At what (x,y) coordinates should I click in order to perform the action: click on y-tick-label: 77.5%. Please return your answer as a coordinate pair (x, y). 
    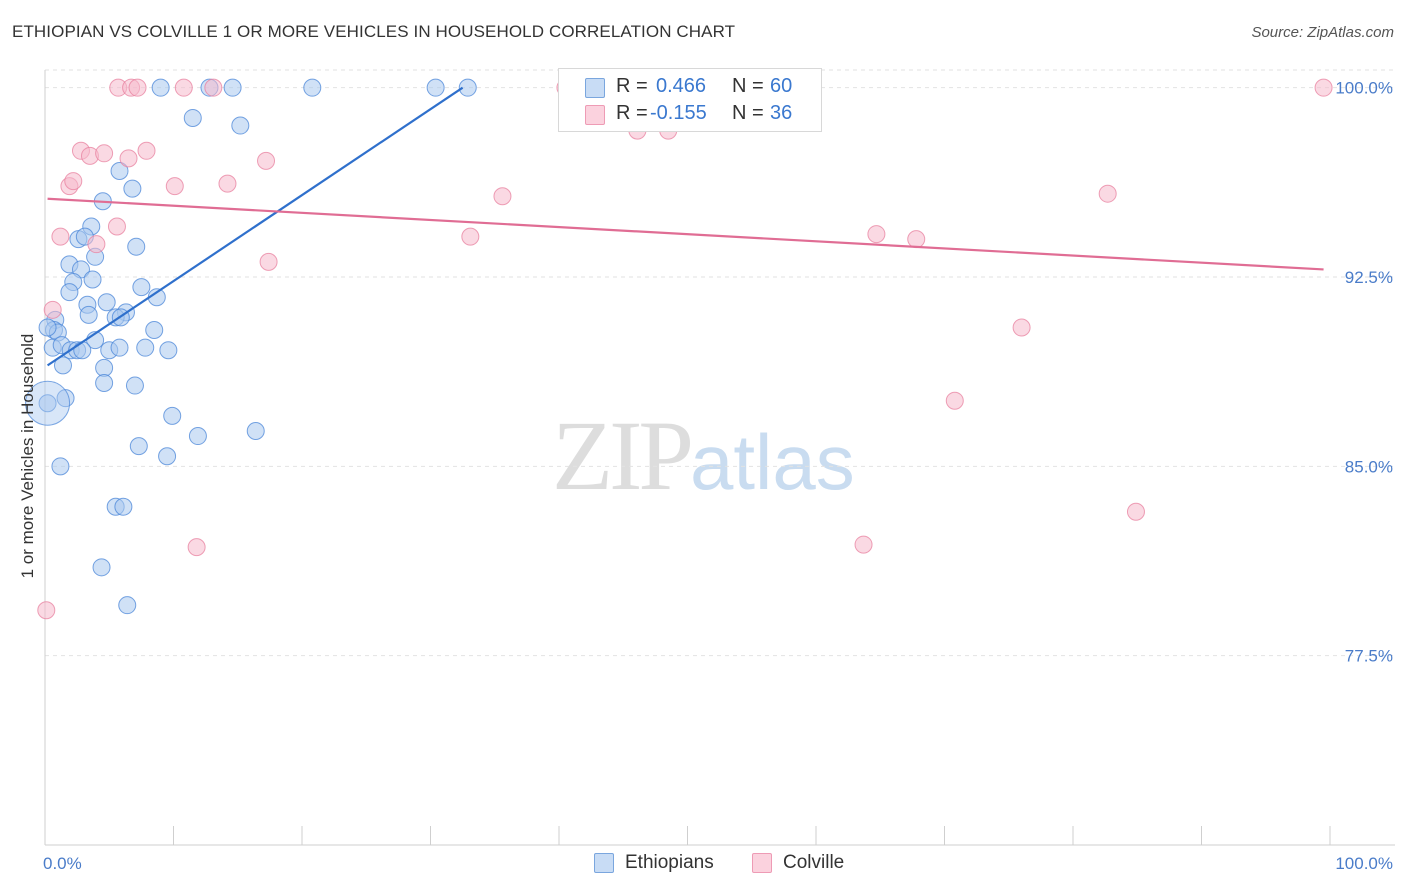
    Looking at the image, I should click on (1369, 656).